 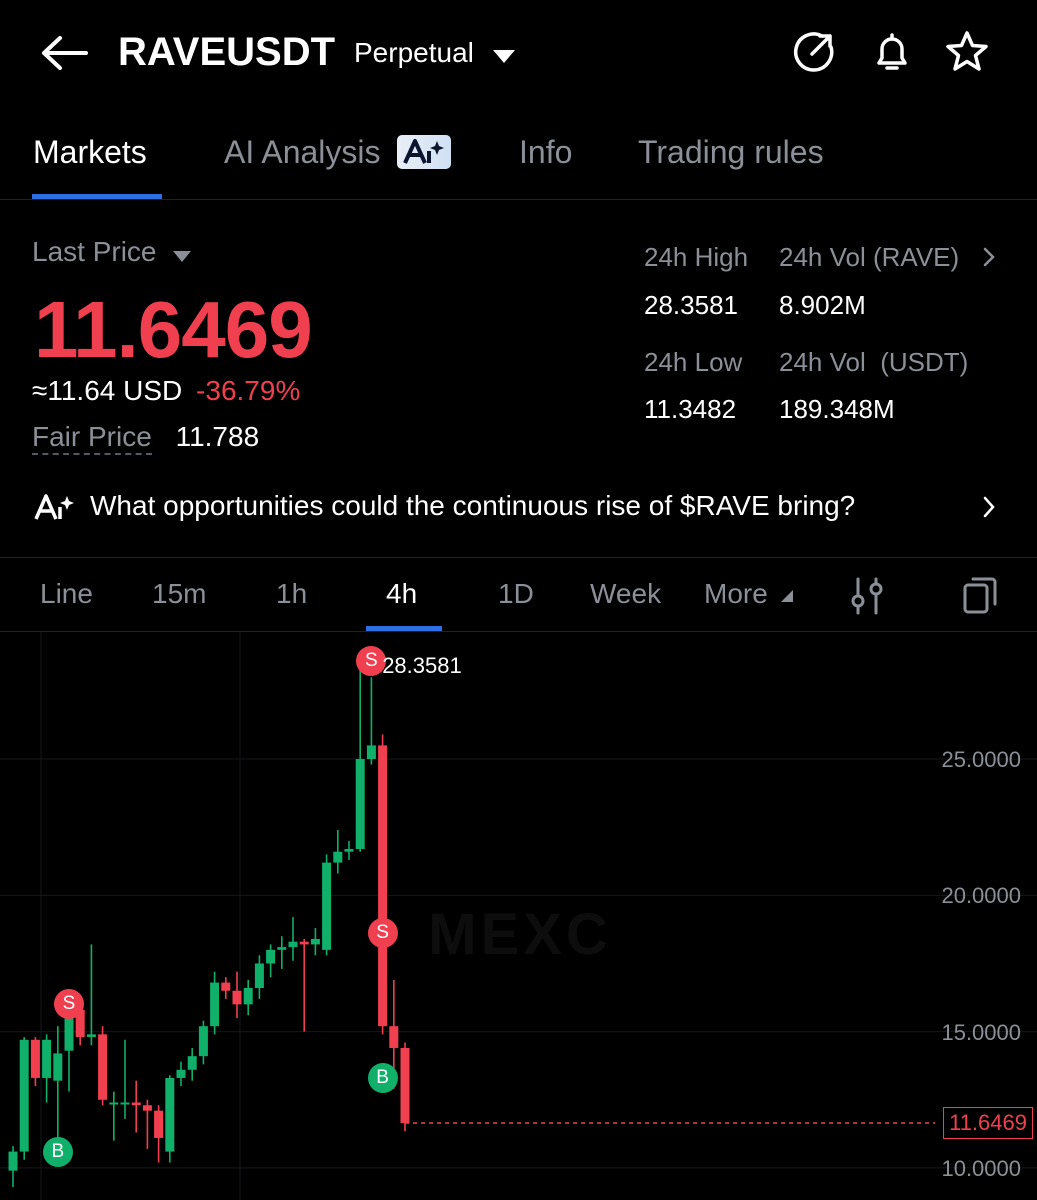 I want to click on tab-info: Info, so click(x=545, y=152).